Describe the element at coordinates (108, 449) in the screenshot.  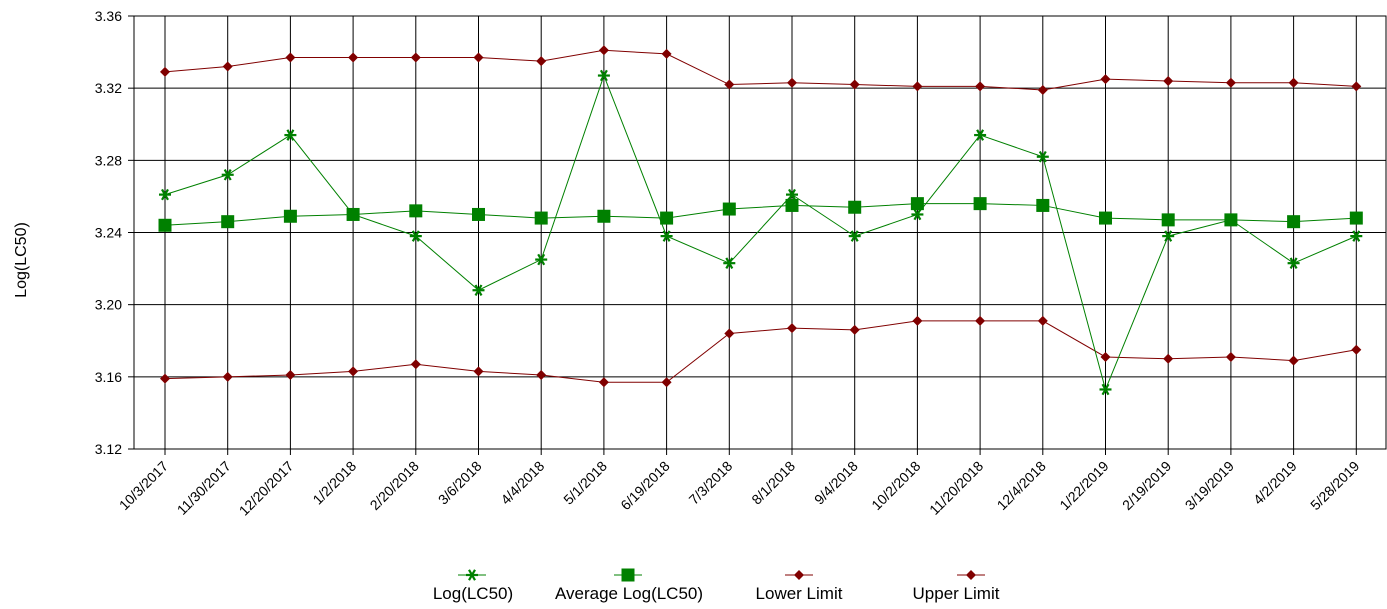
I see `y-tick-label: 3.12` at that location.